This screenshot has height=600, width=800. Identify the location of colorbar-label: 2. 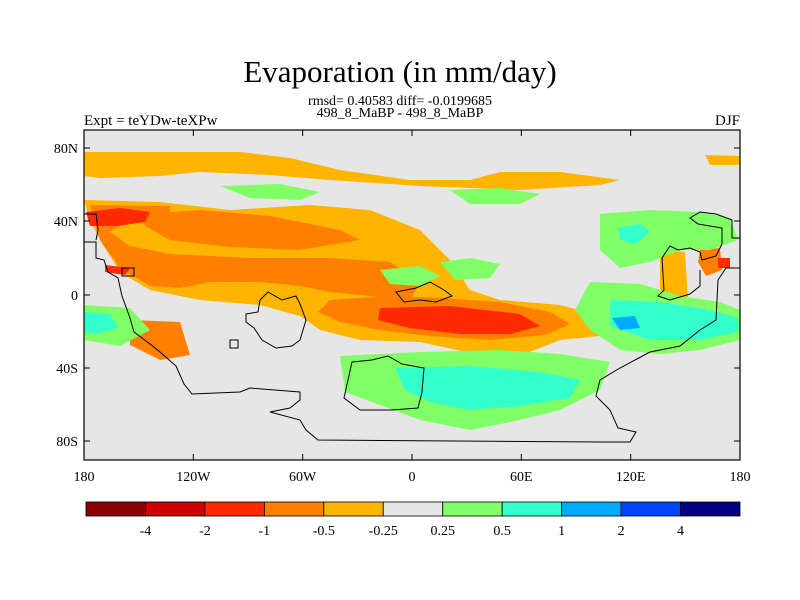
(621, 531).